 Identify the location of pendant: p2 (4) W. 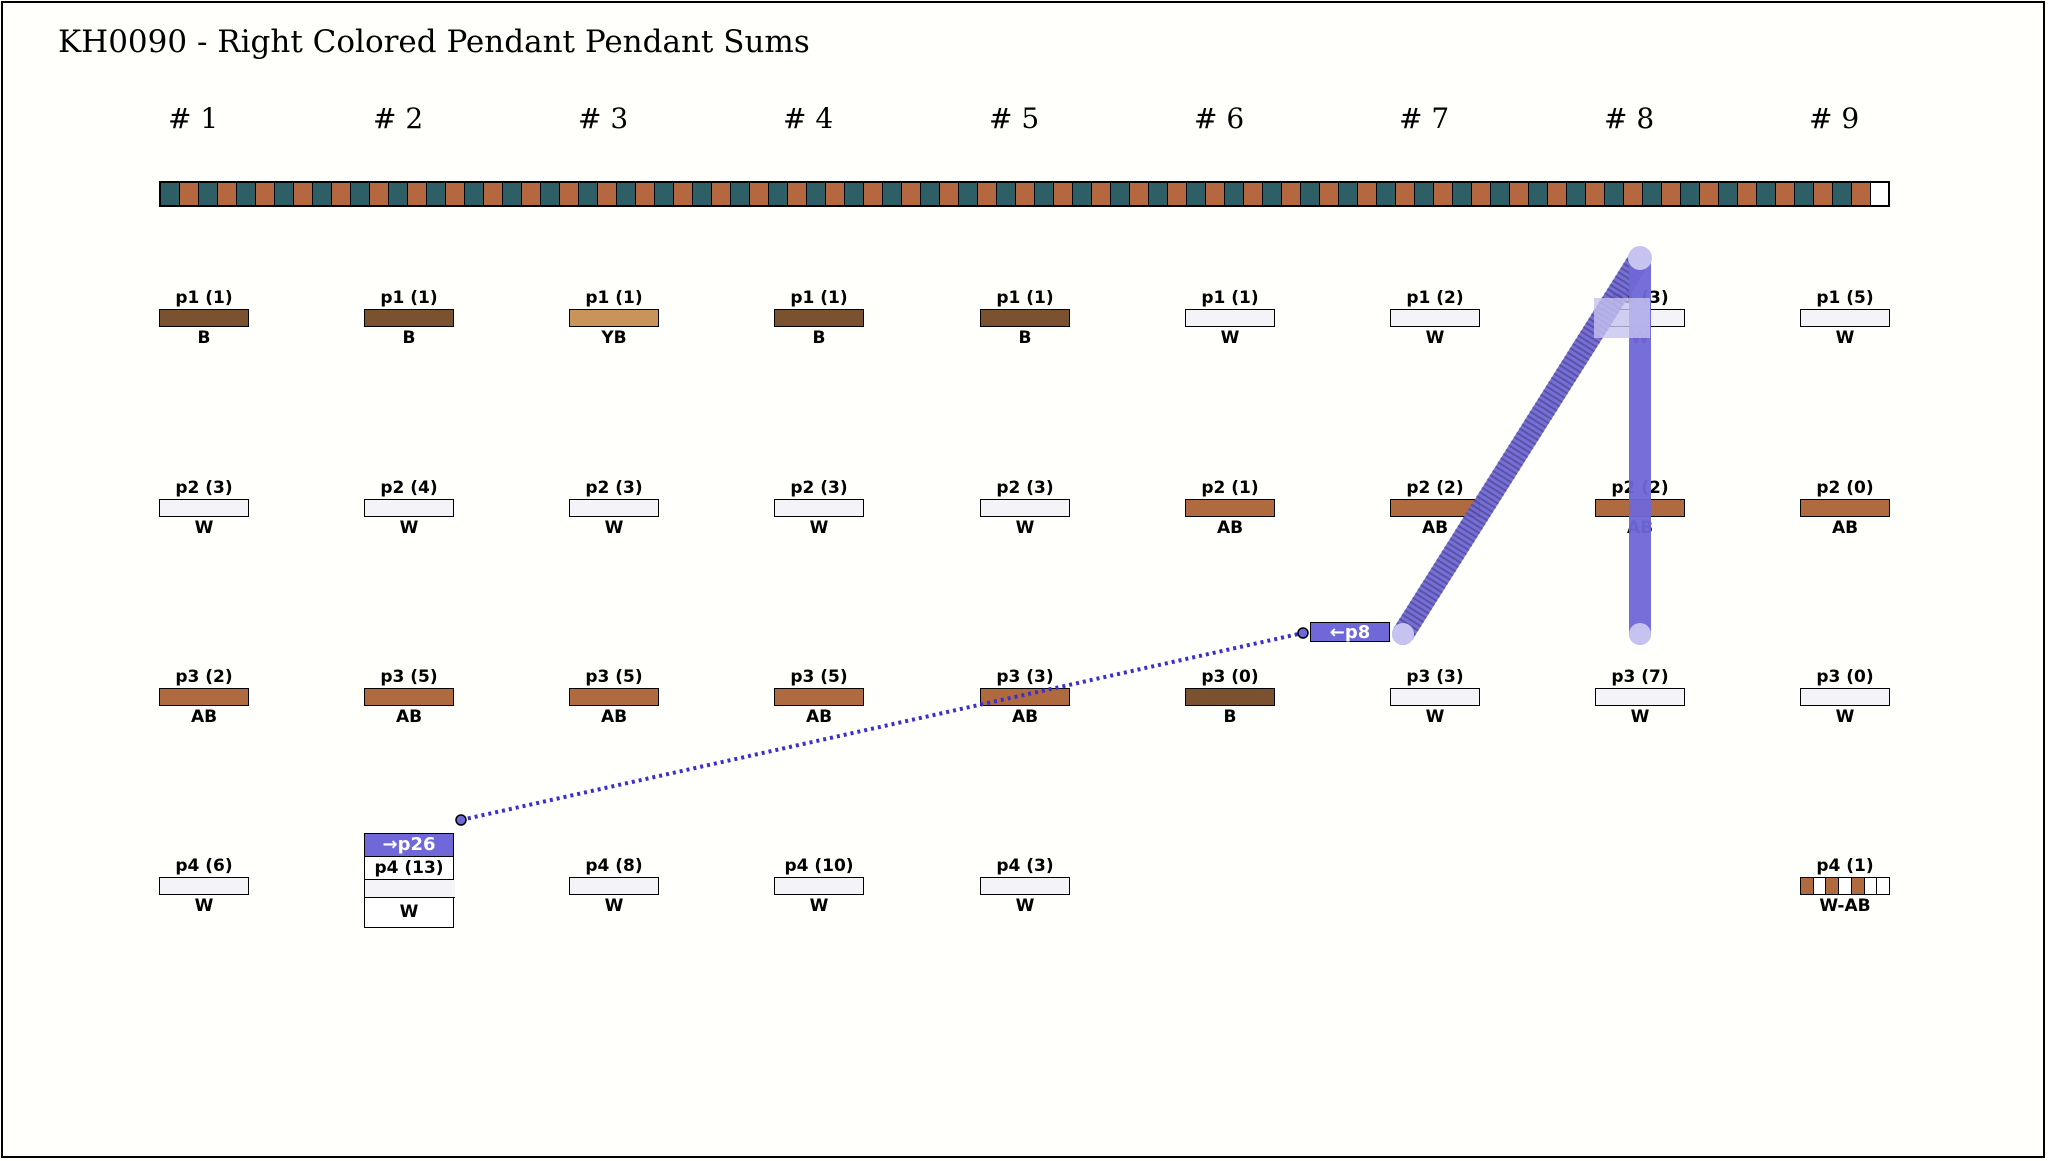
(409, 508).